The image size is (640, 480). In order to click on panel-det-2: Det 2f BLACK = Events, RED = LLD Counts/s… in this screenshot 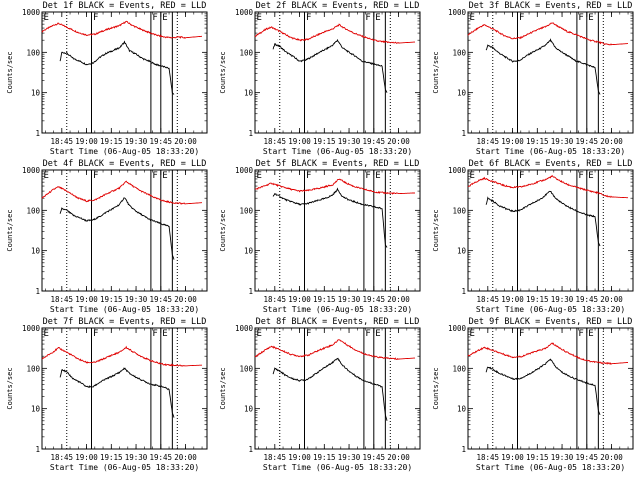, I will do `click(320, 78)`.